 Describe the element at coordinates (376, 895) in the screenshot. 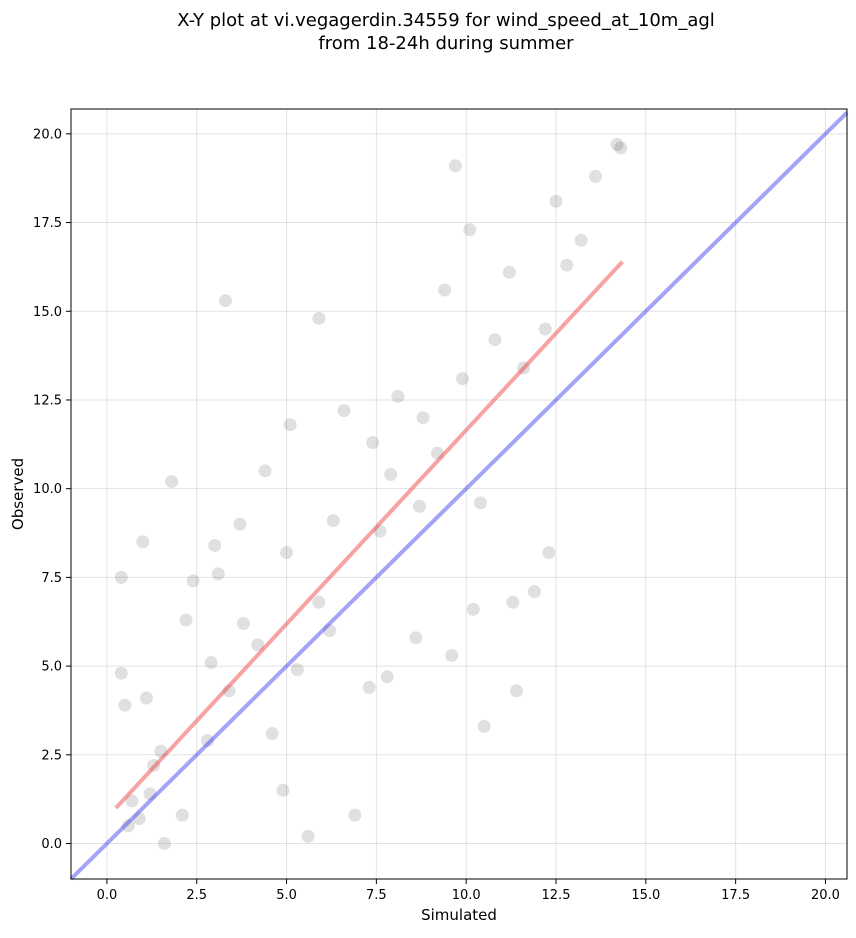

I see `x-tick-label: 7.5` at that location.